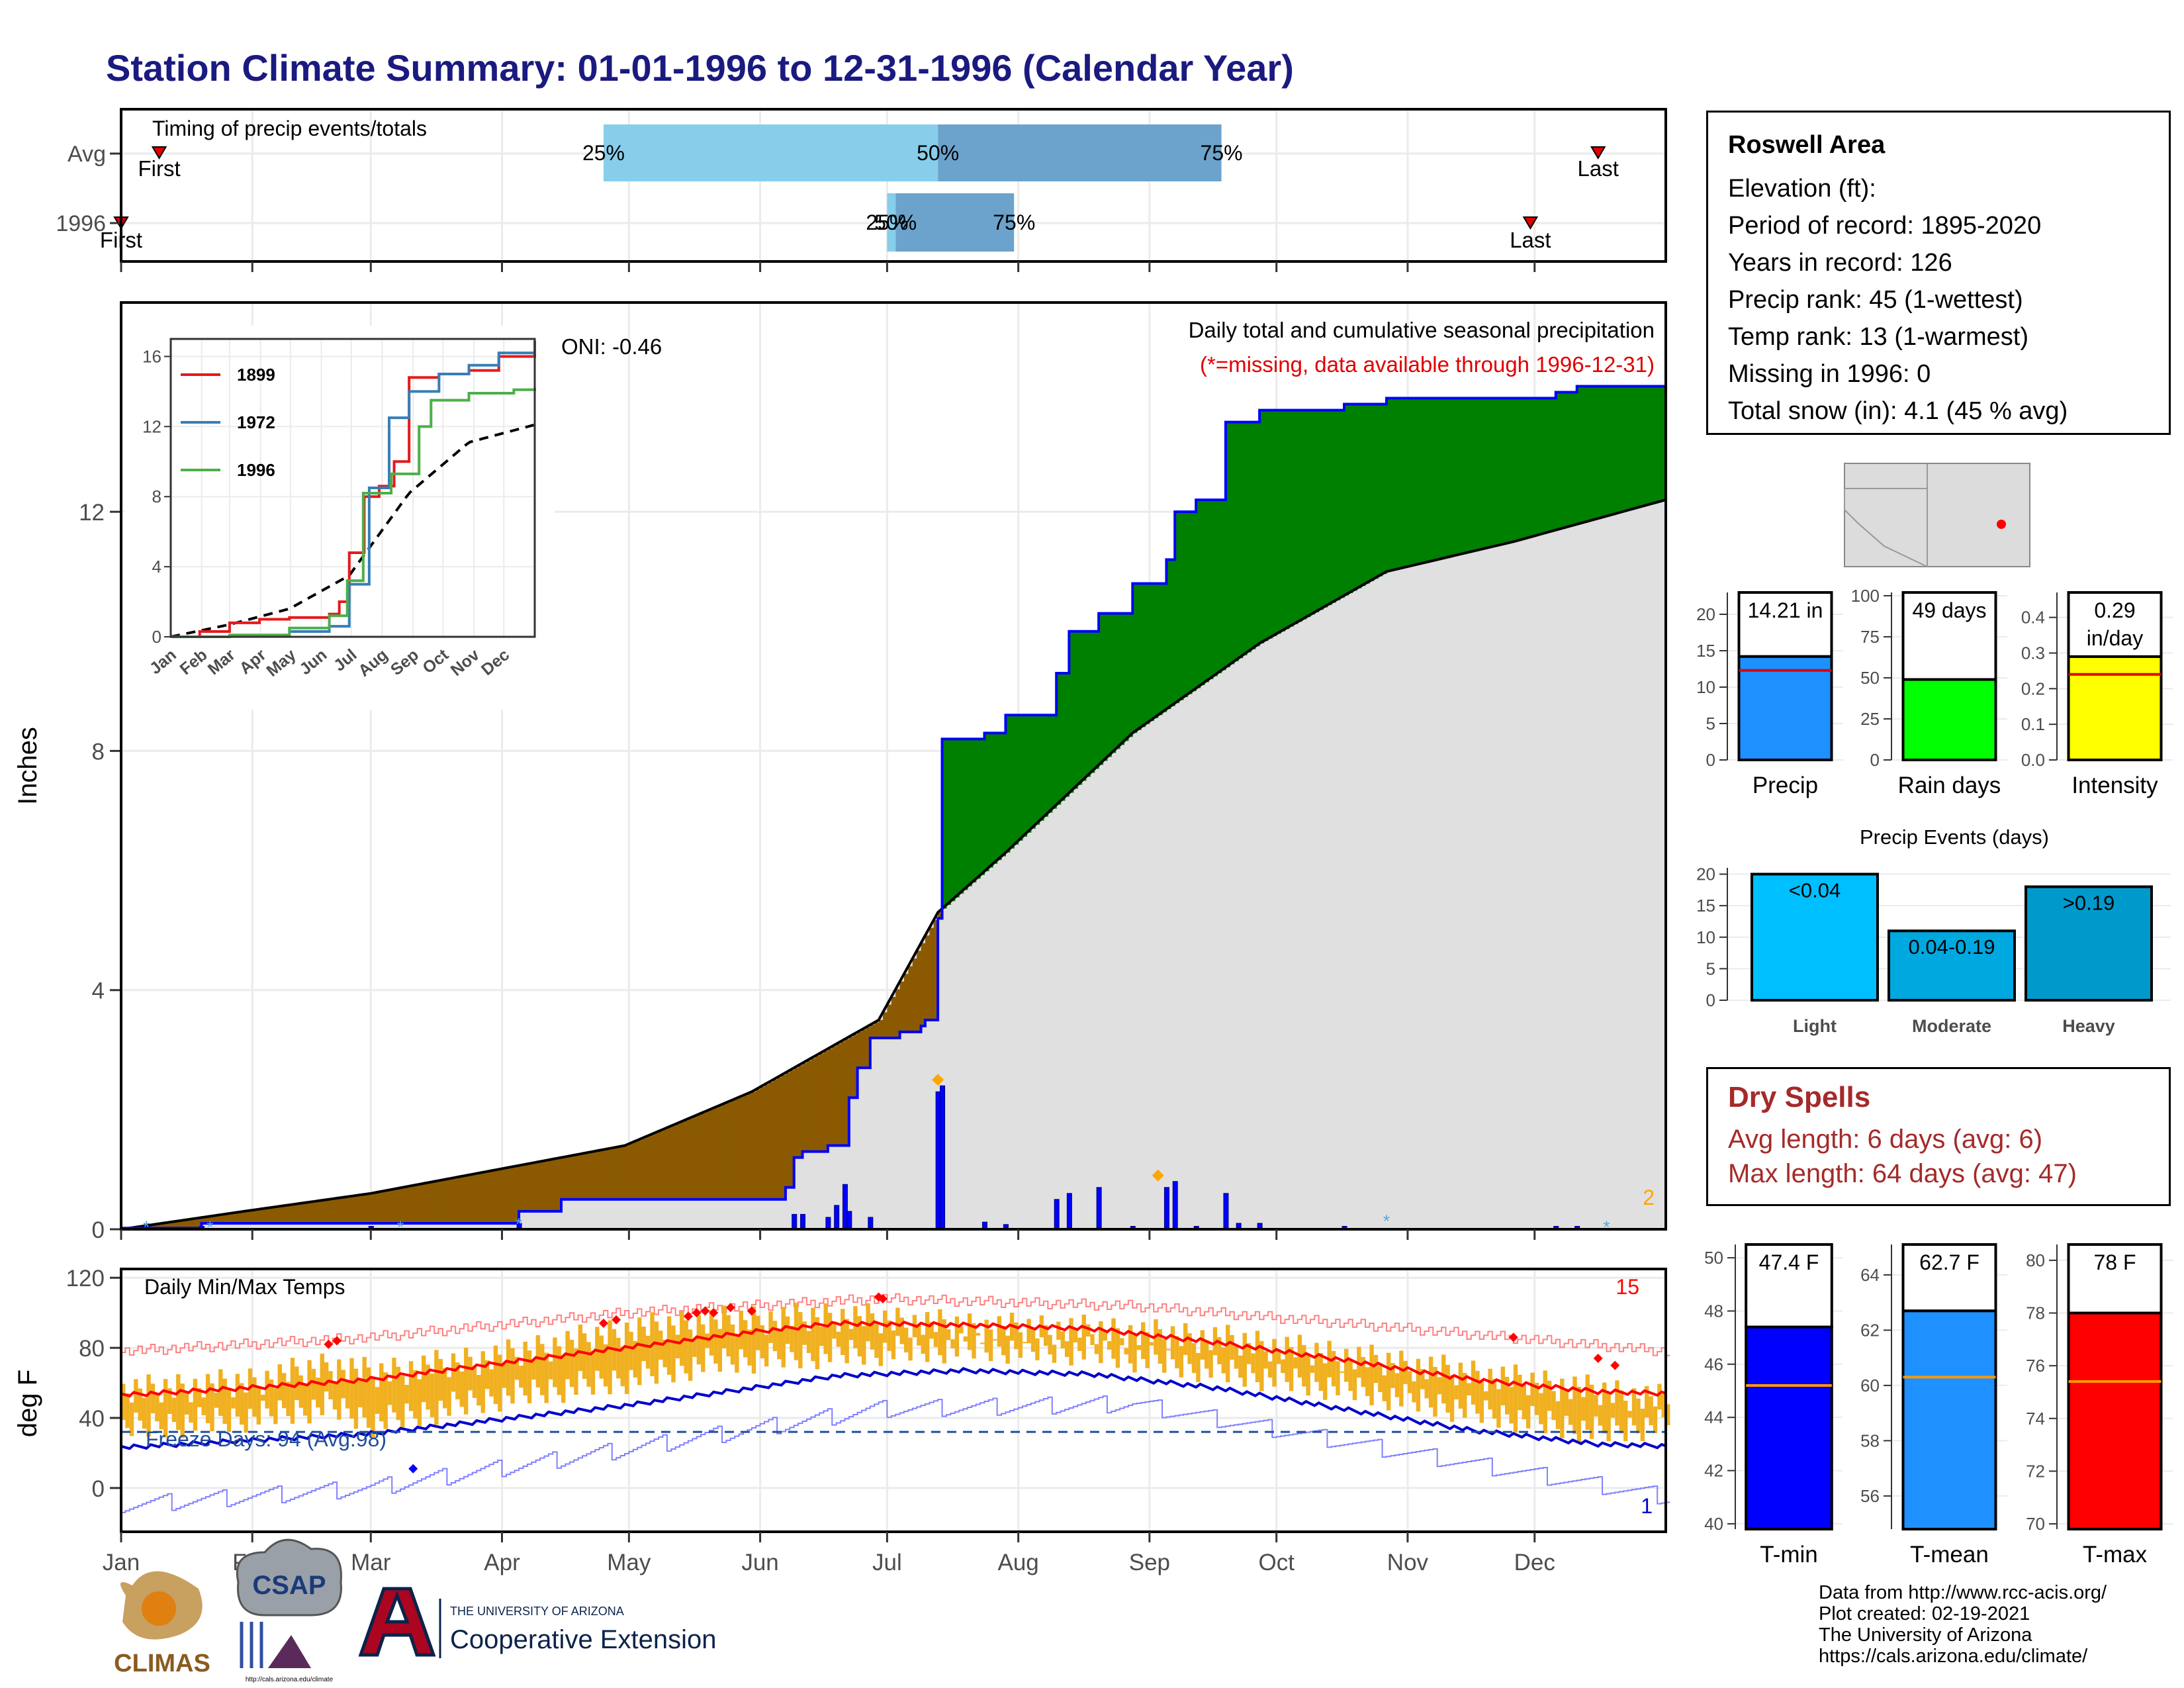 The height and width of the screenshot is (1688, 2184). What do you see at coordinates (2036, 1313) in the screenshot?
I see `tmax-y-tick: 78` at bounding box center [2036, 1313].